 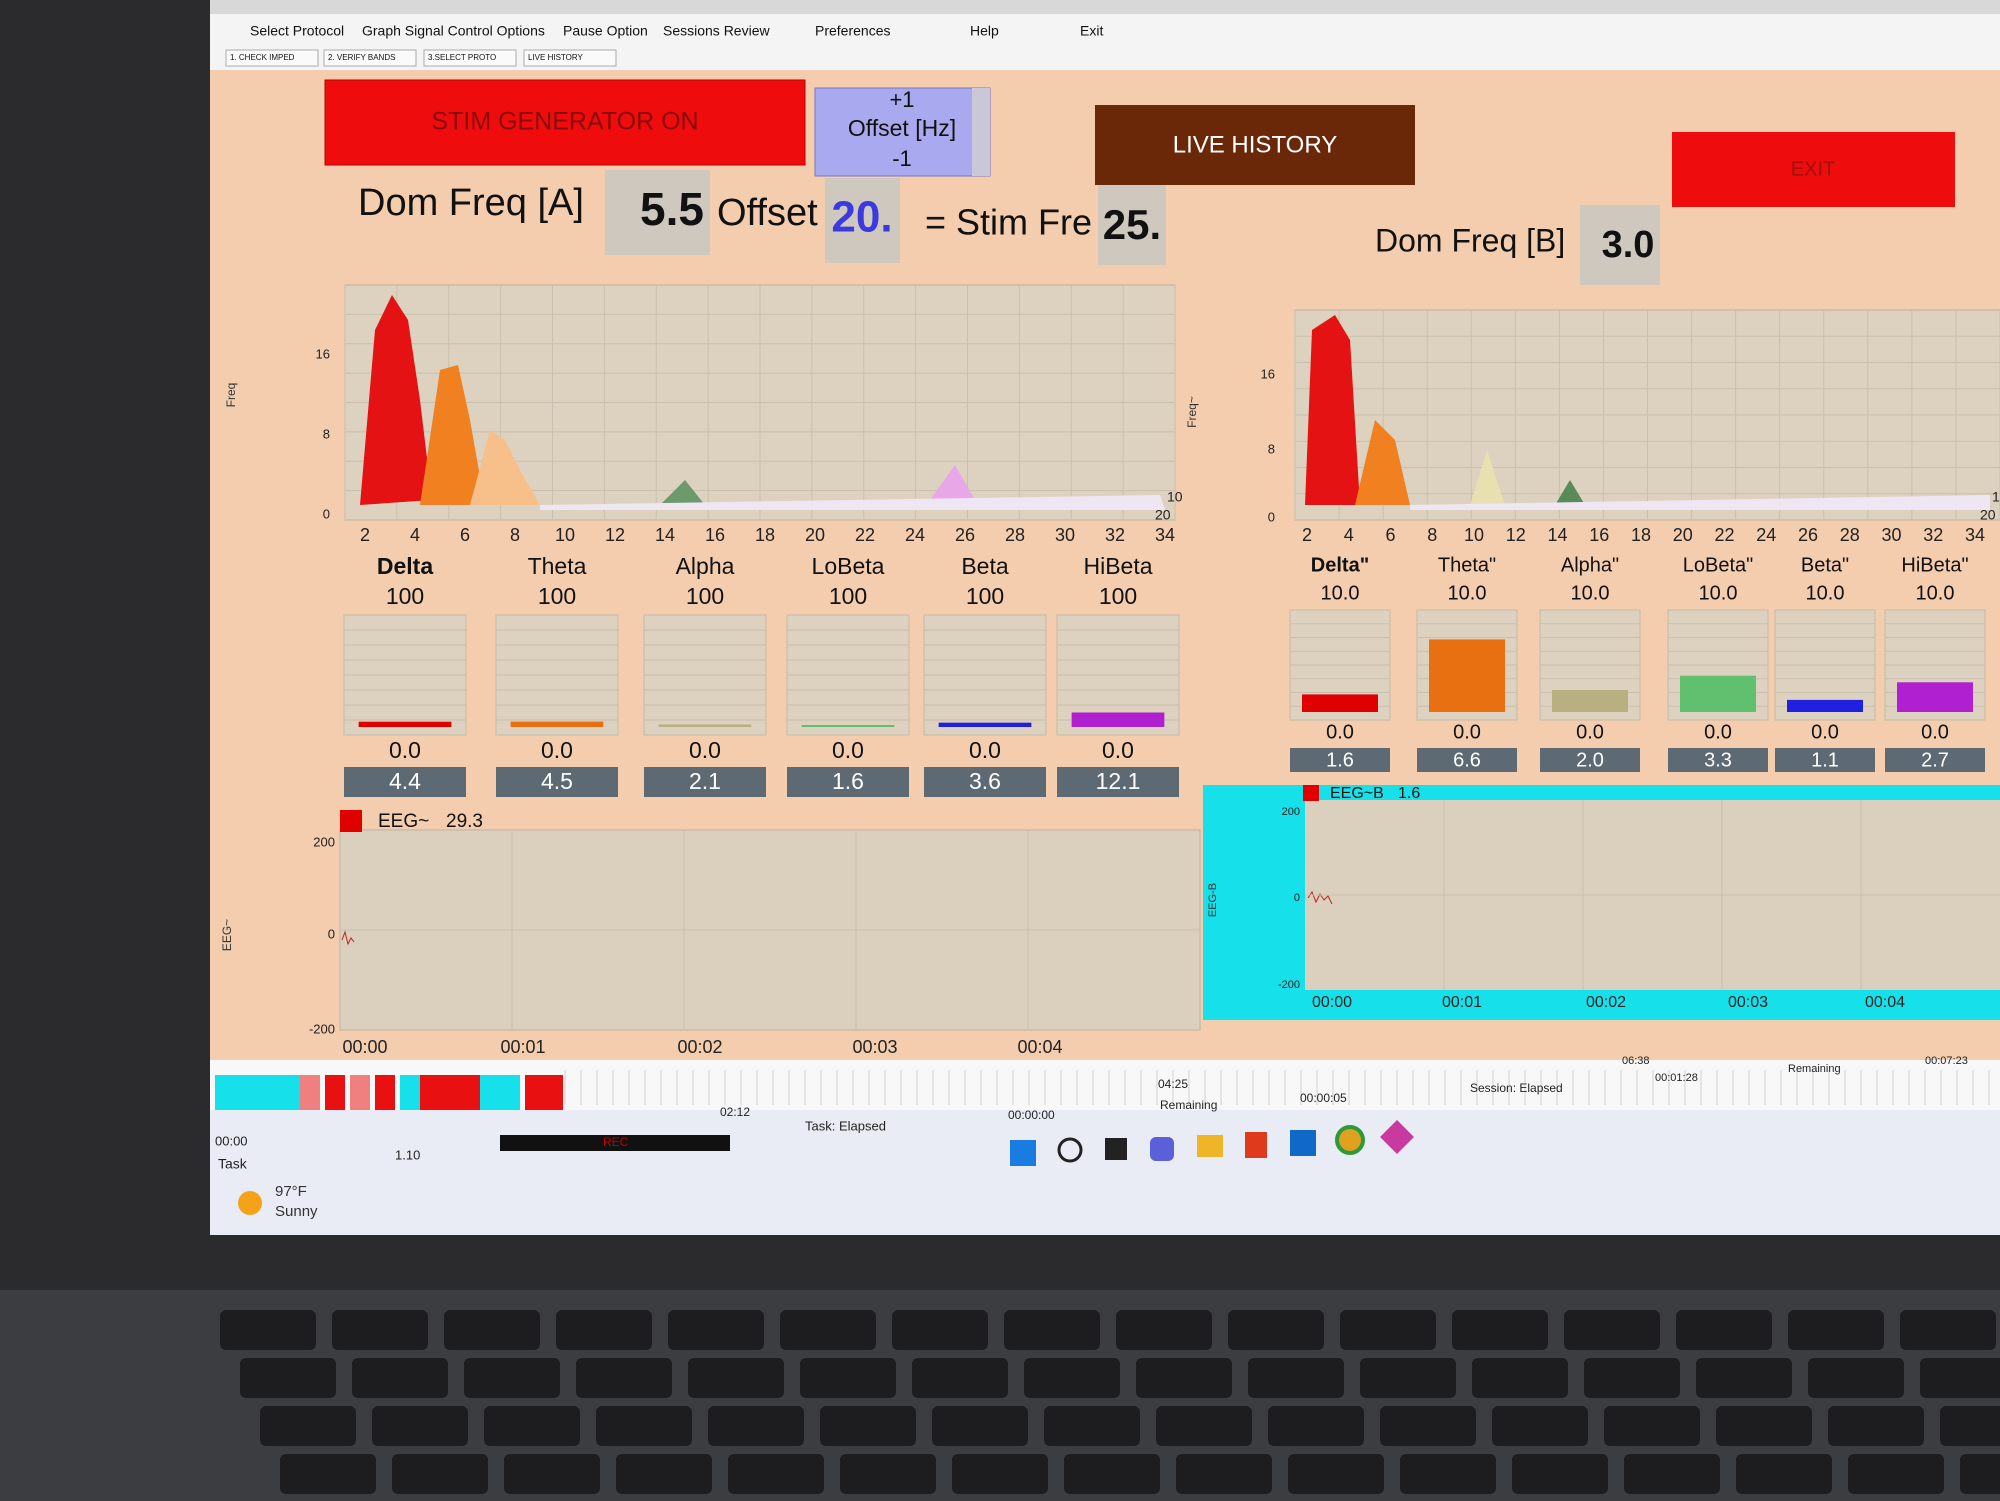 What do you see at coordinates (227, 935) in the screenshot?
I see `eeg-a-axis-label: EEG~` at bounding box center [227, 935].